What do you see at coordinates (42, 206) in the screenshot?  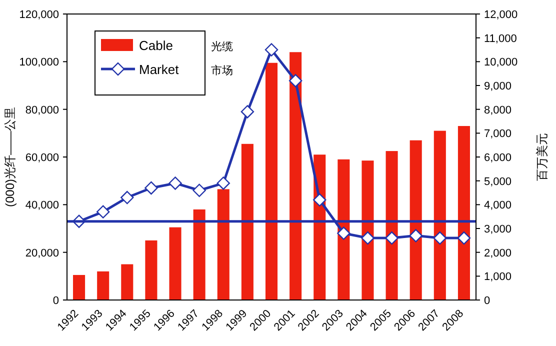 I see `y-tick-label: 40,000` at bounding box center [42, 206].